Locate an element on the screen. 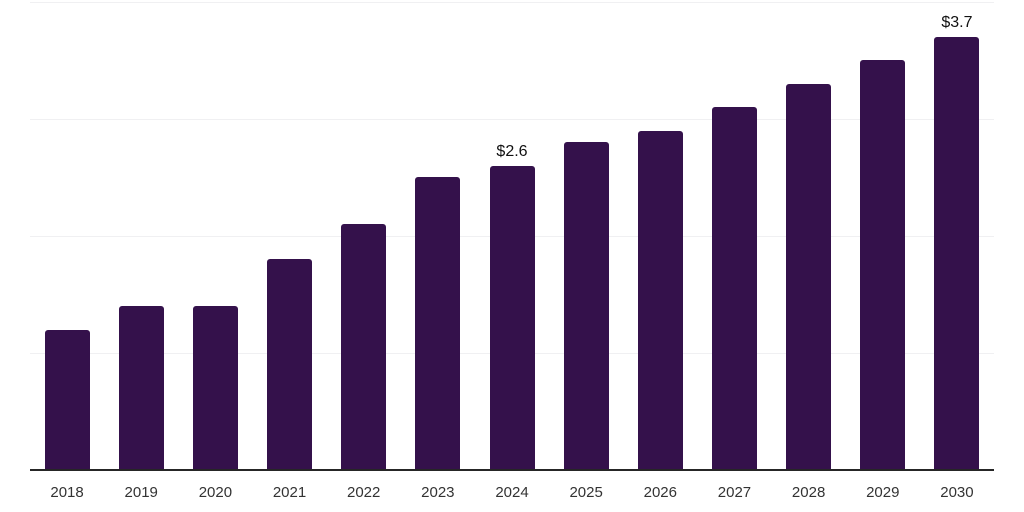 Image resolution: width=1024 pixels, height=512 pixels. bar-2030 is located at coordinates (957, 253).